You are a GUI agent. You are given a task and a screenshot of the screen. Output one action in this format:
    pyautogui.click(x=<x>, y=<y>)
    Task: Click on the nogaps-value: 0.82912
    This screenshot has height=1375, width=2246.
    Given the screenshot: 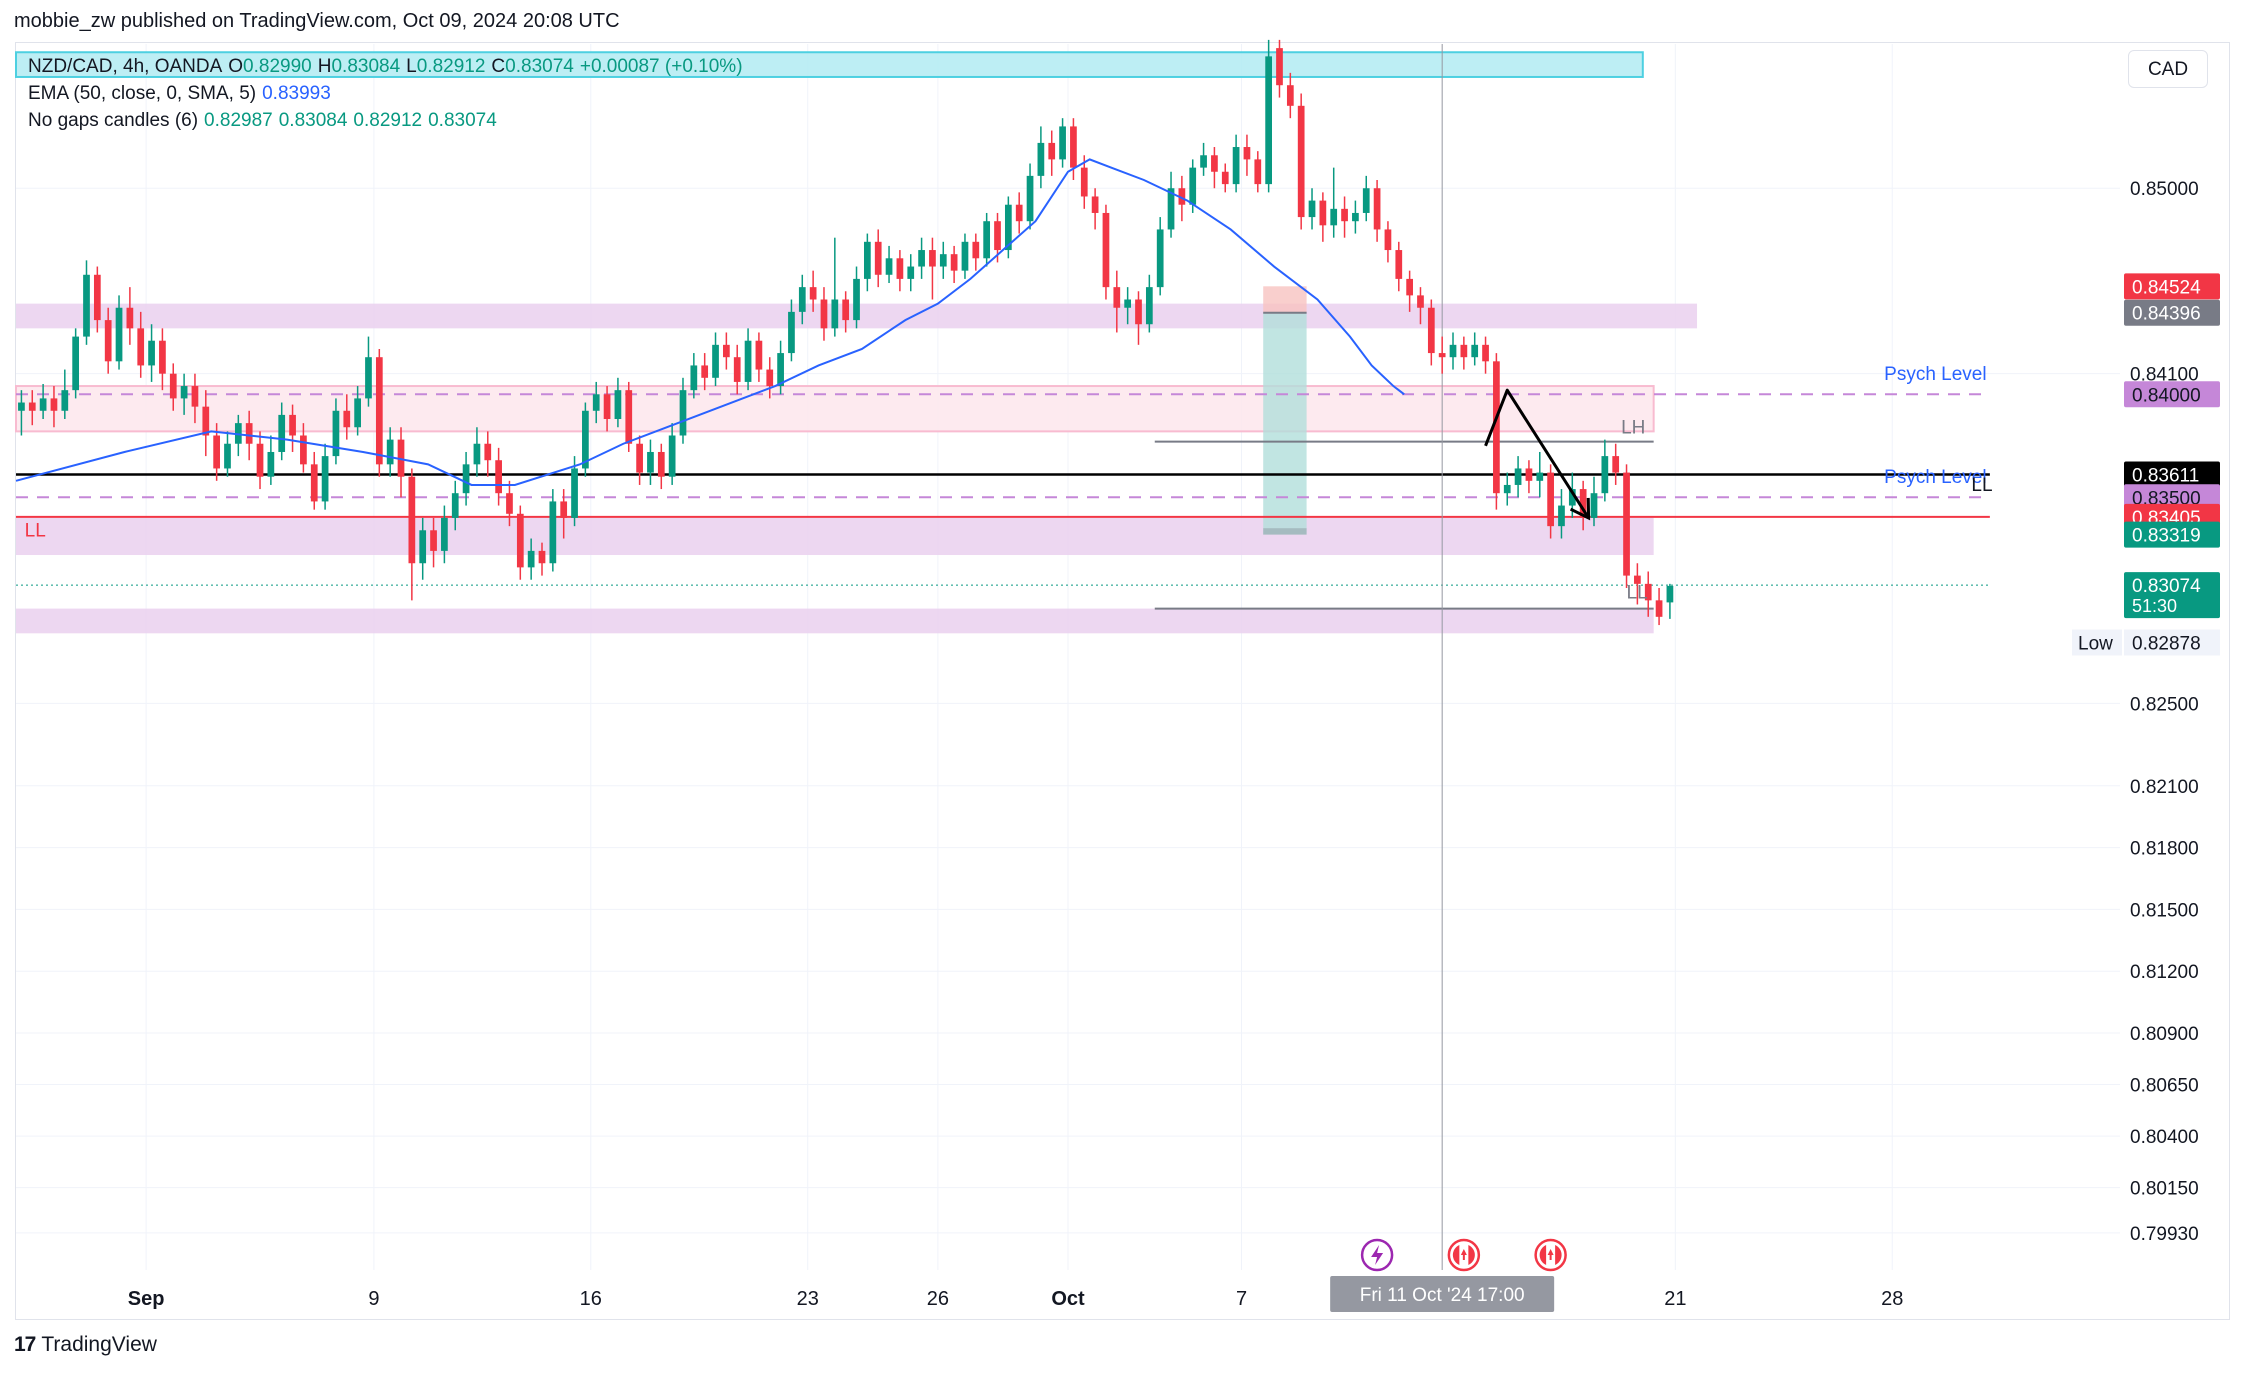 What is the action you would take?
    pyautogui.click(x=388, y=120)
    